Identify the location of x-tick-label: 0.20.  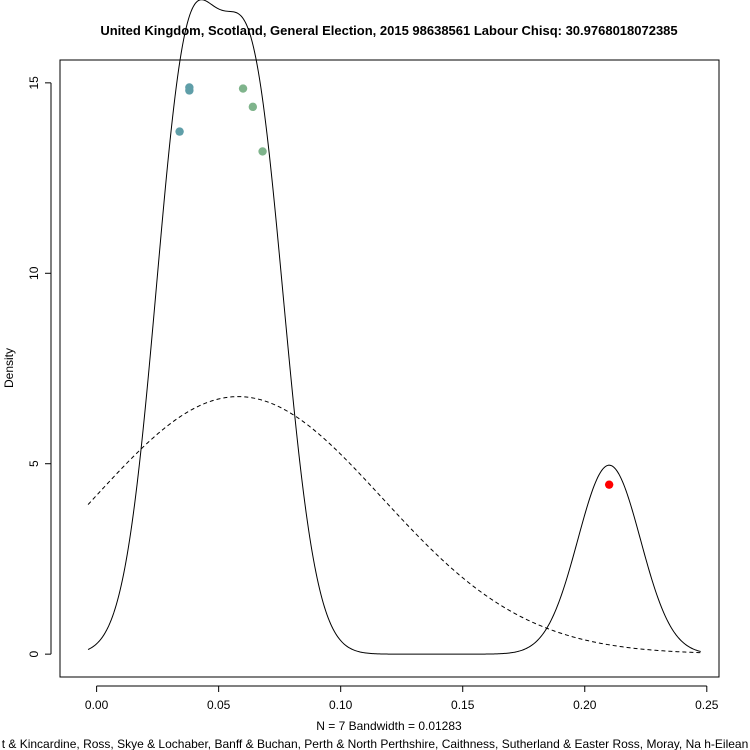
(585, 705).